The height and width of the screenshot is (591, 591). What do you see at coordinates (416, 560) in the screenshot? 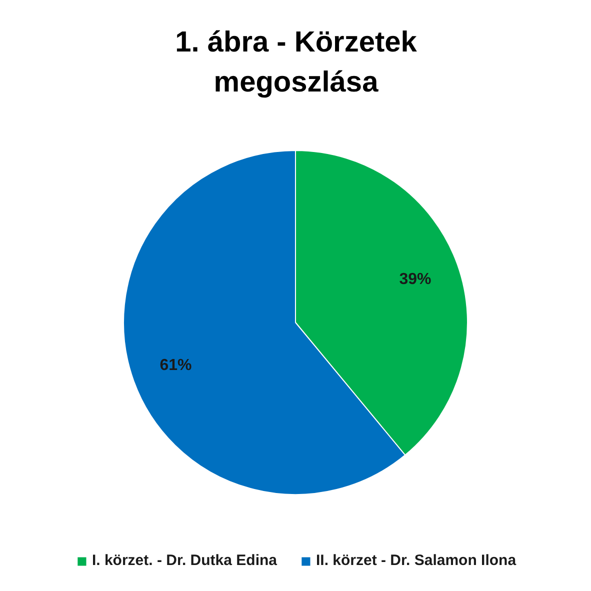
I see `legend-label: II. körzet - Dr. Salamon Ilona` at bounding box center [416, 560].